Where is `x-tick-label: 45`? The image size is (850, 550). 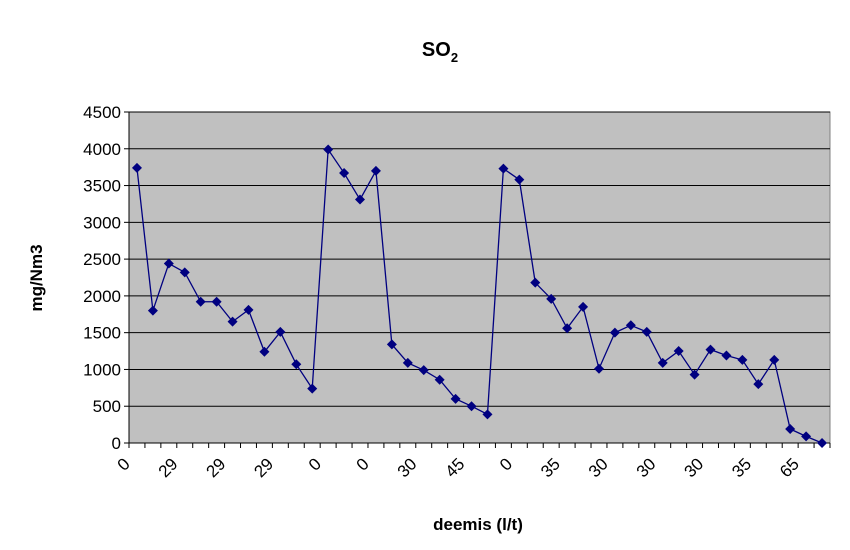
x-tick-label: 45 is located at coordinates (455, 467).